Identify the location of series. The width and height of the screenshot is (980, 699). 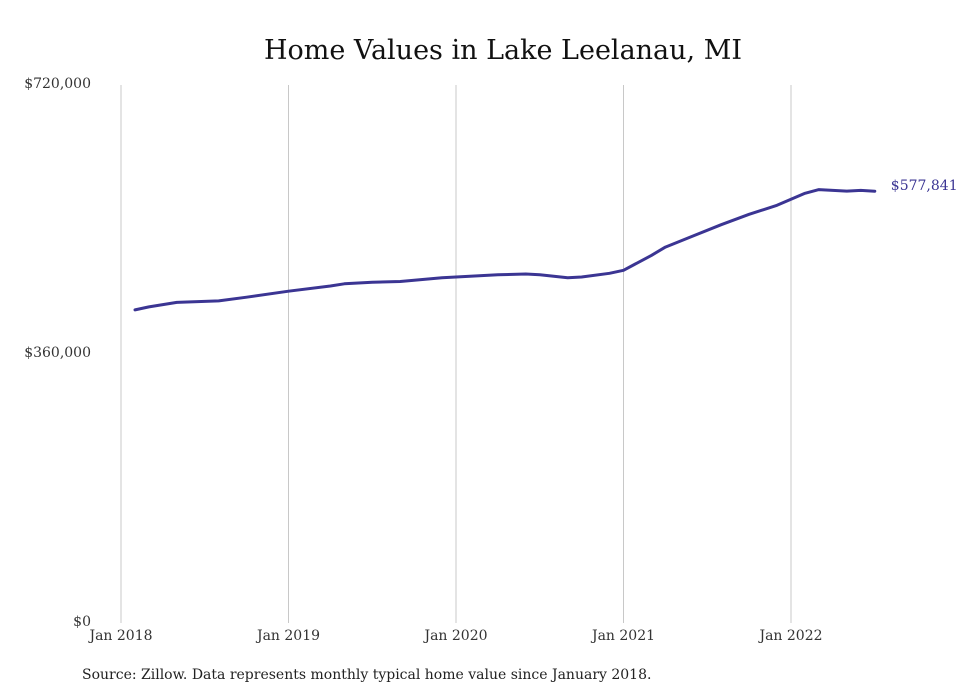
(505, 250).